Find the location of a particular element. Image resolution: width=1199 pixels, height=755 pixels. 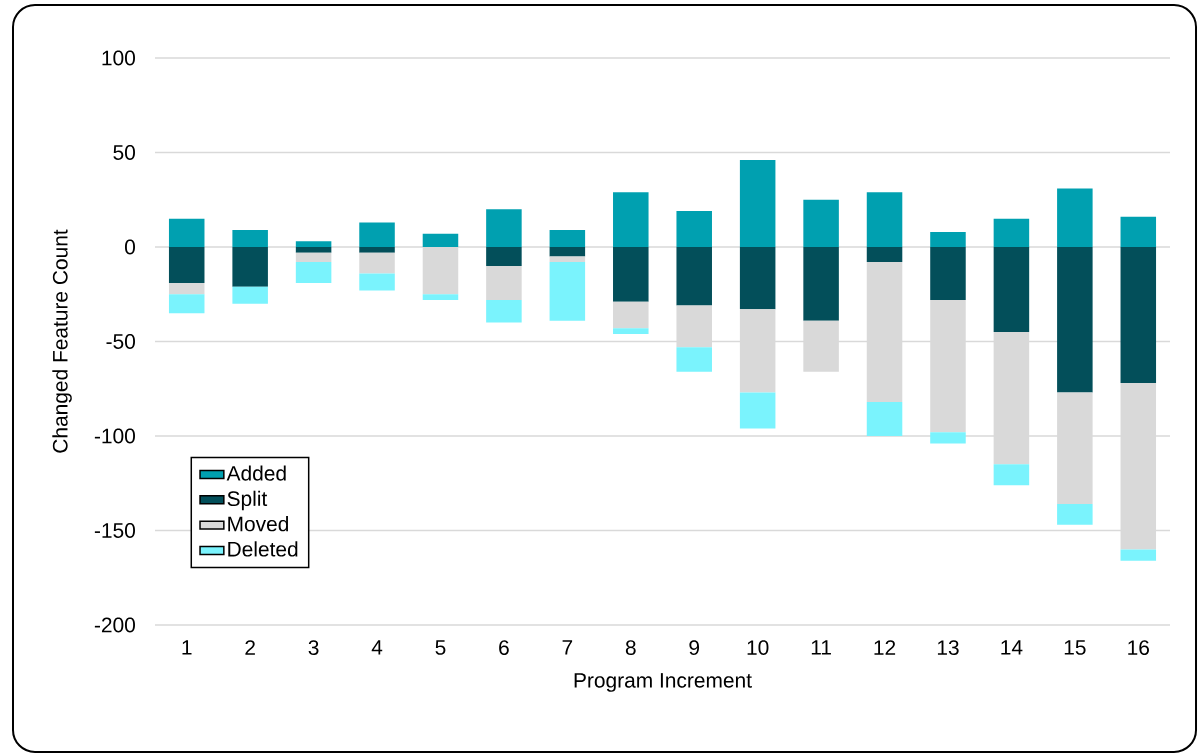

x-tick-label: 3 is located at coordinates (313, 647).